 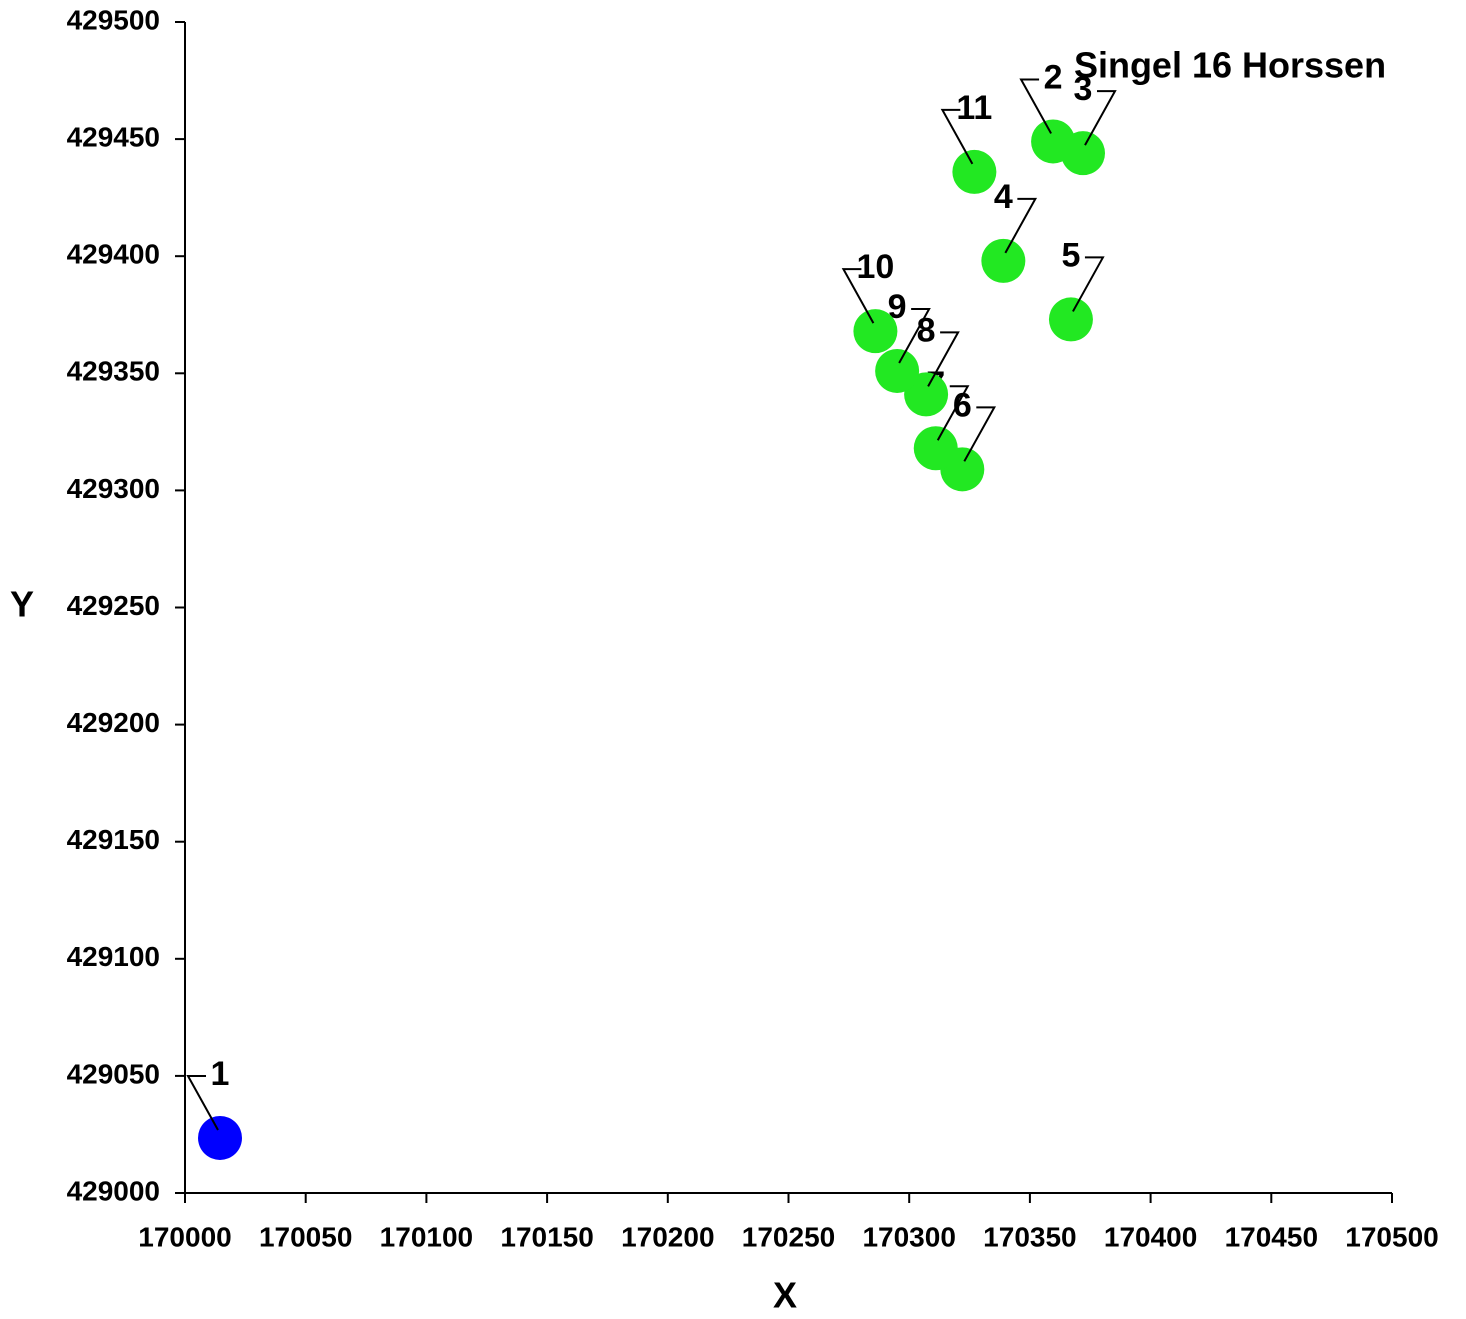 I want to click on x-tick-label: 170150, so click(x=546, y=1236).